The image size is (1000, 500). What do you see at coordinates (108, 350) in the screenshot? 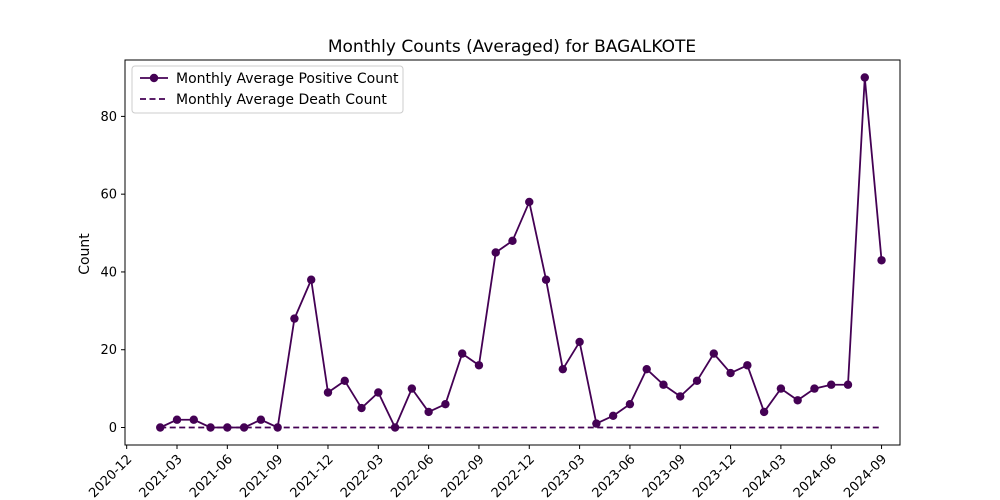
I see `y-tick-label: 20` at bounding box center [108, 350].